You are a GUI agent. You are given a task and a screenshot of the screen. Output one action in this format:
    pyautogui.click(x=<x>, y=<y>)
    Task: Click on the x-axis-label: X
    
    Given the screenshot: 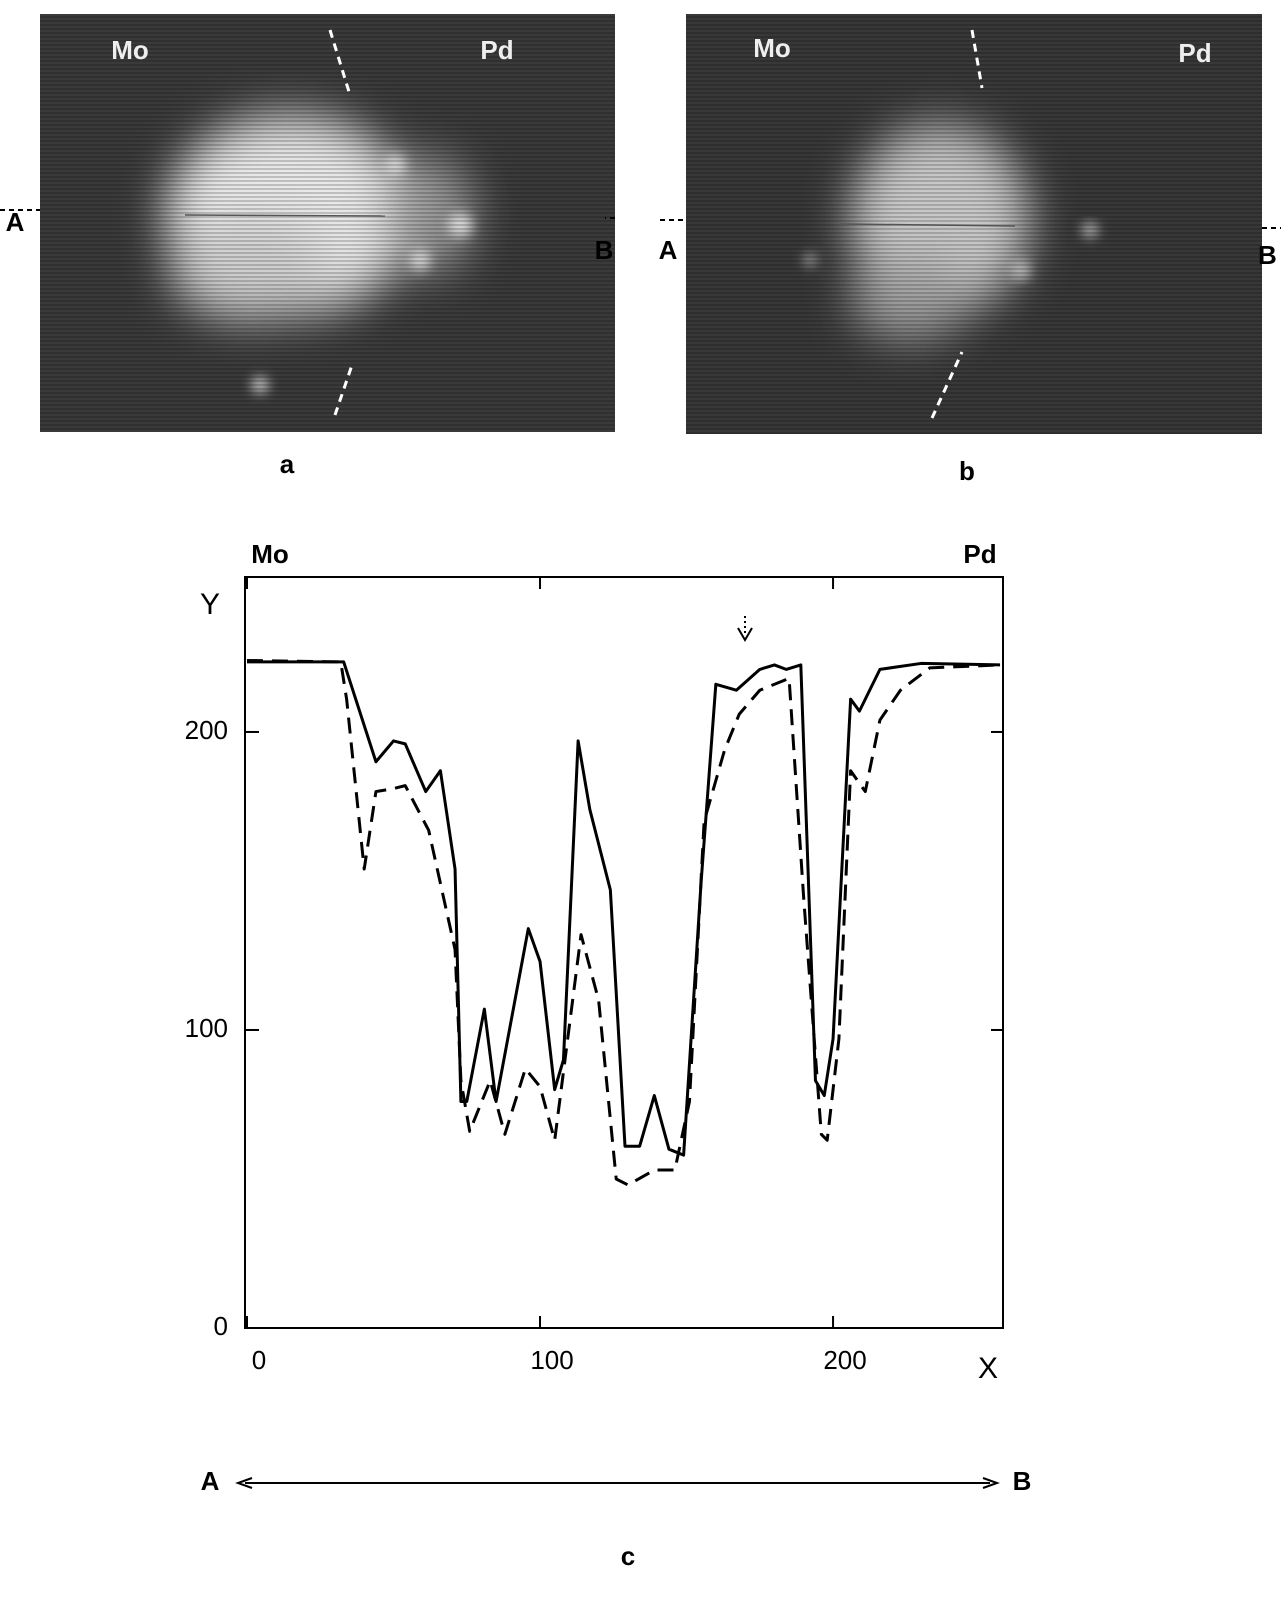 What is the action you would take?
    pyautogui.click(x=988, y=1368)
    